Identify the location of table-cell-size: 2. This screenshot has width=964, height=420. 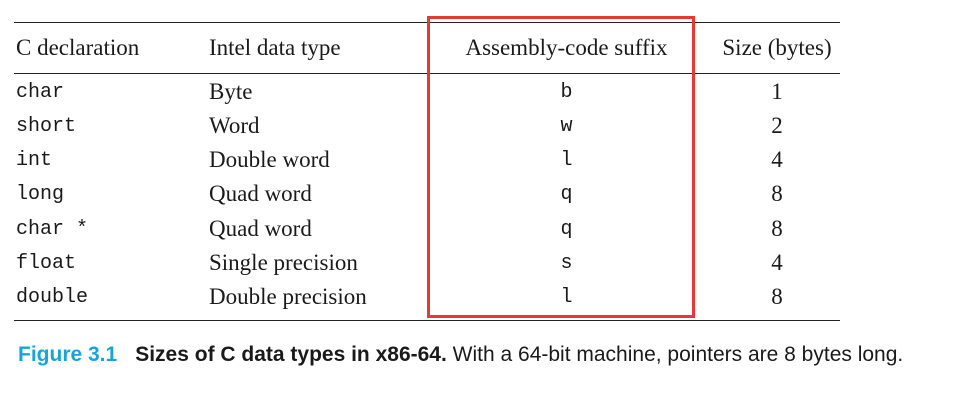
(777, 125).